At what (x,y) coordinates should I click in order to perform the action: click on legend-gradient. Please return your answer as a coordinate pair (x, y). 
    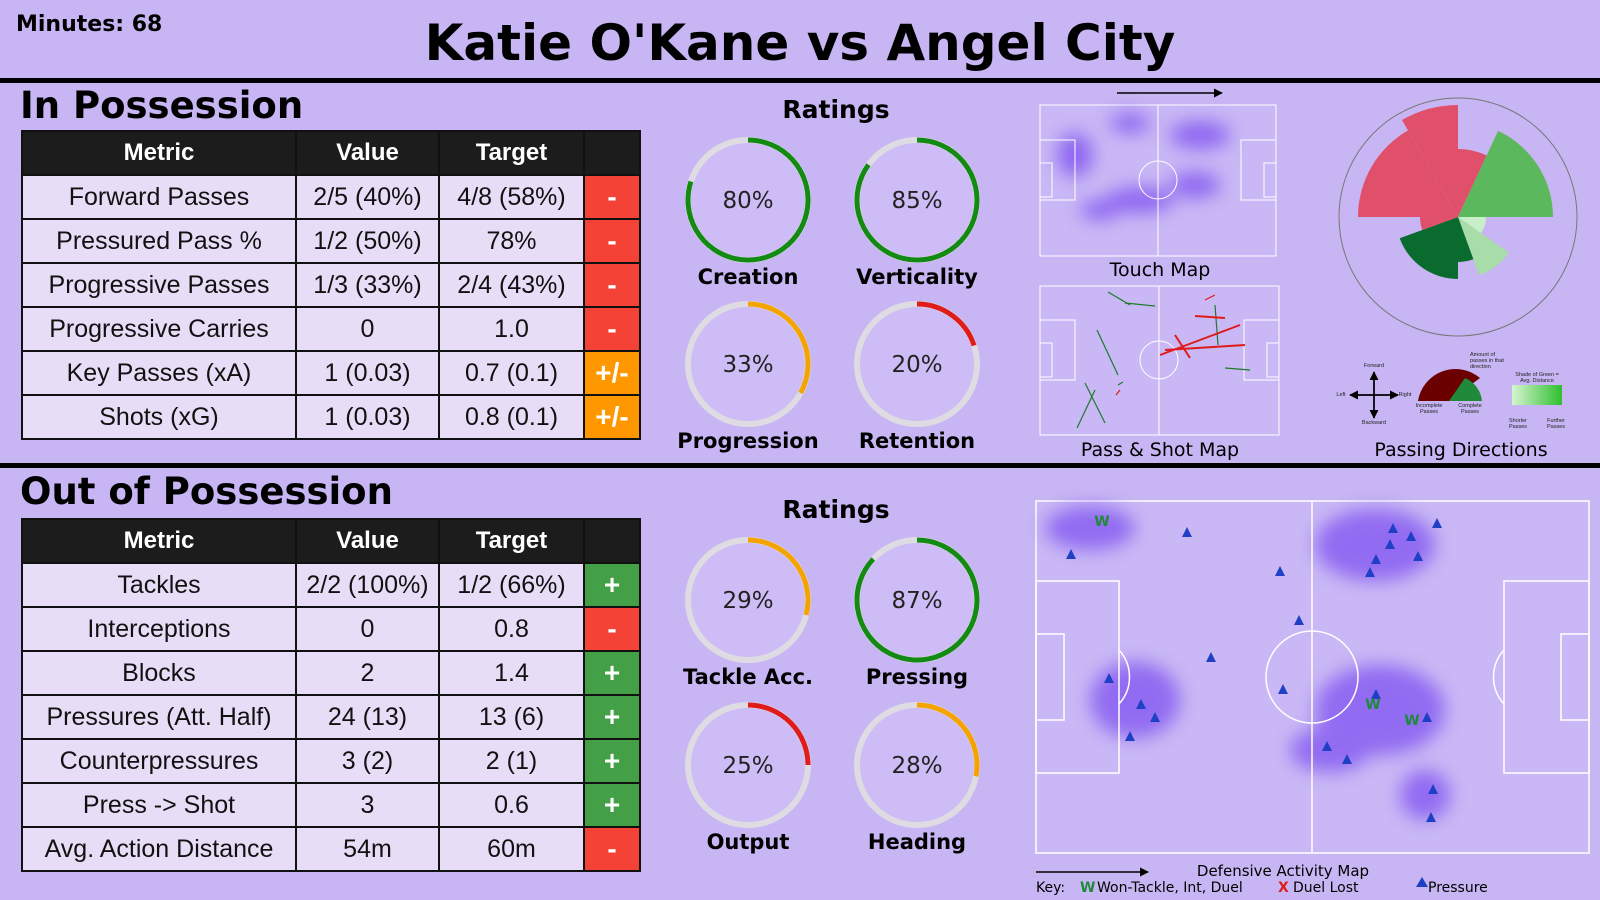
    Looking at the image, I should click on (1537, 395).